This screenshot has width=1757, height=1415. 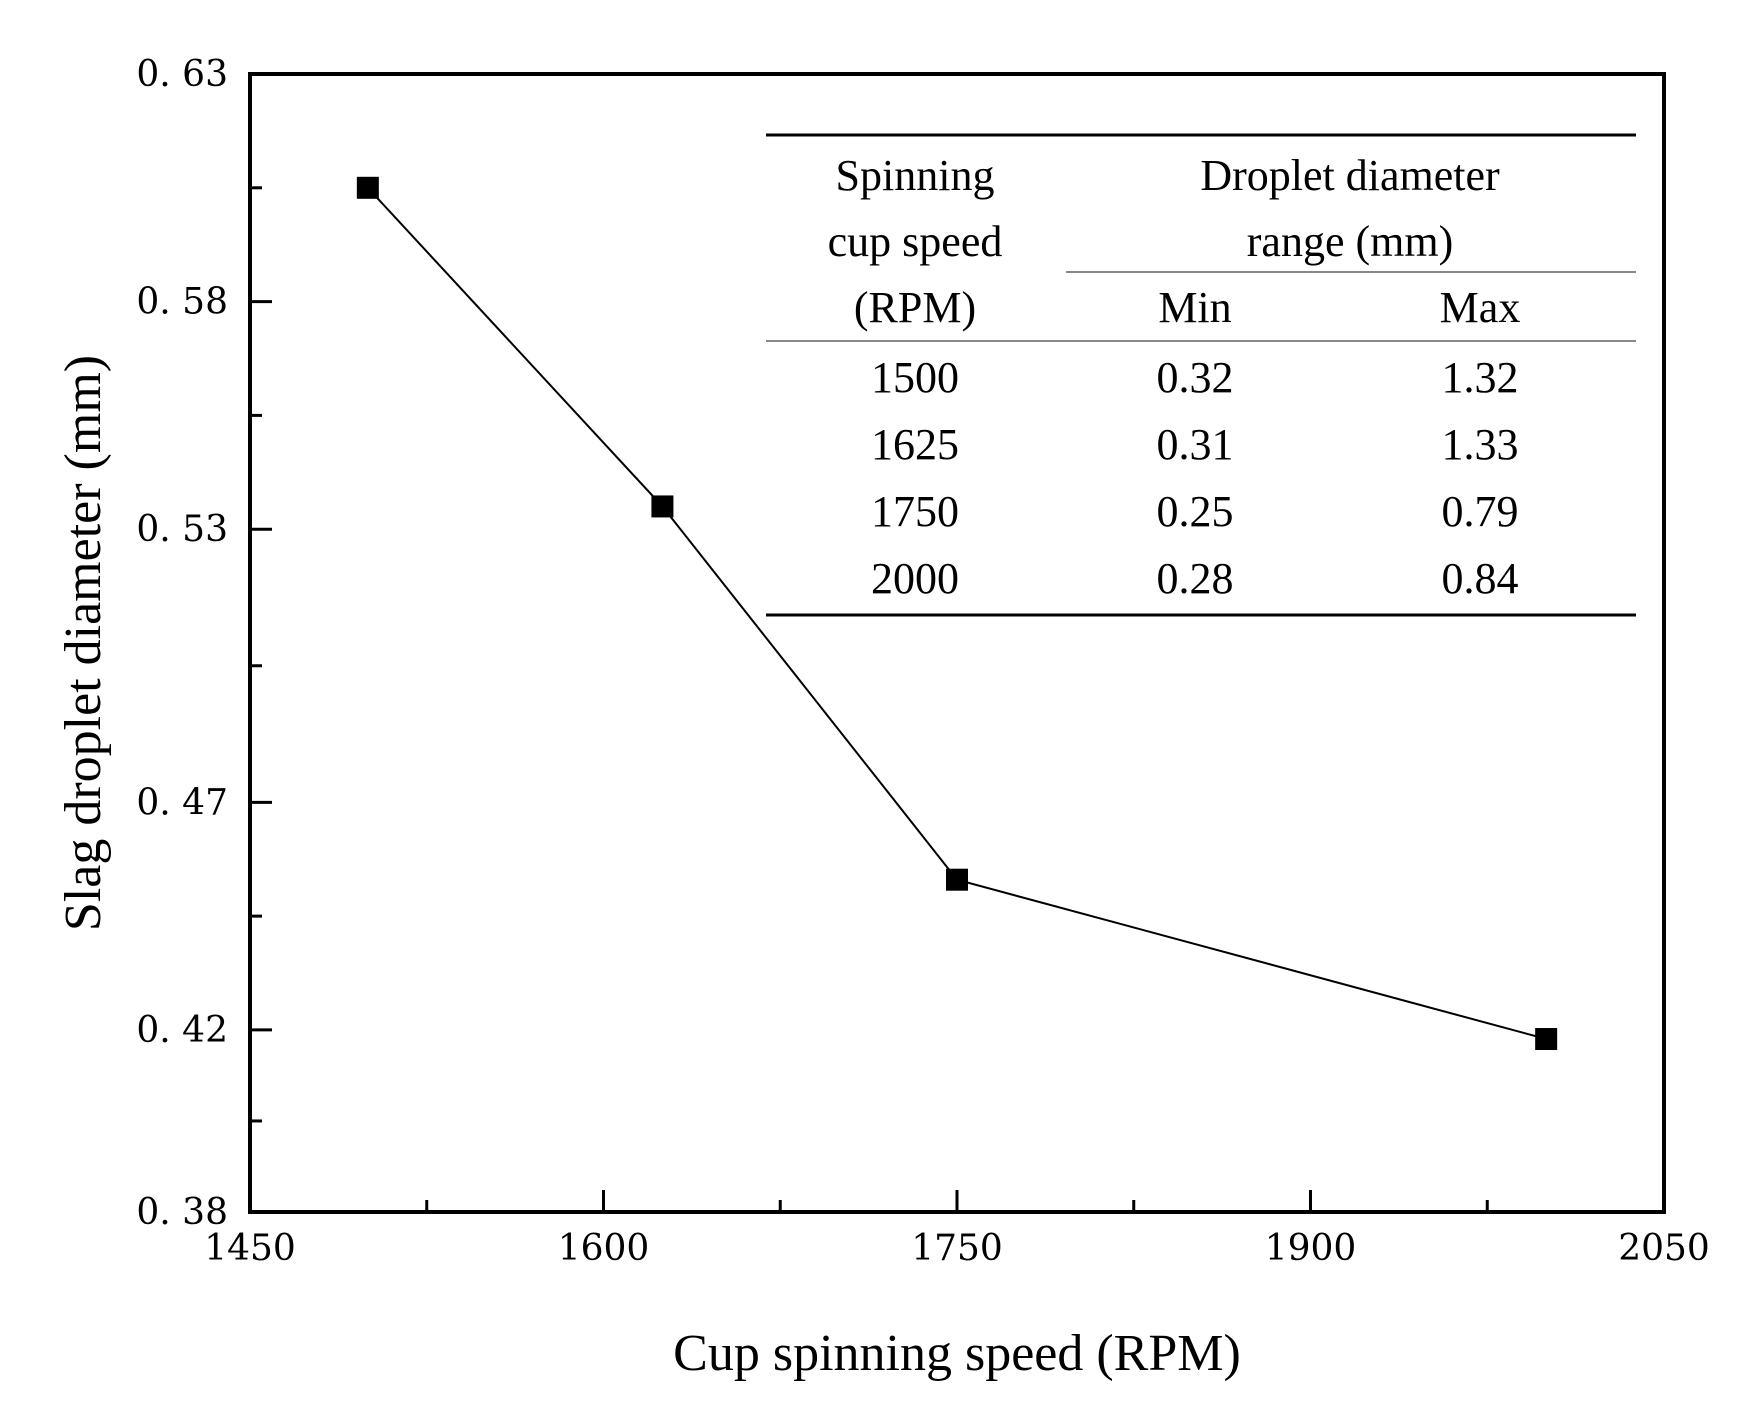 I want to click on table-cell: 1500, so click(x=915, y=377).